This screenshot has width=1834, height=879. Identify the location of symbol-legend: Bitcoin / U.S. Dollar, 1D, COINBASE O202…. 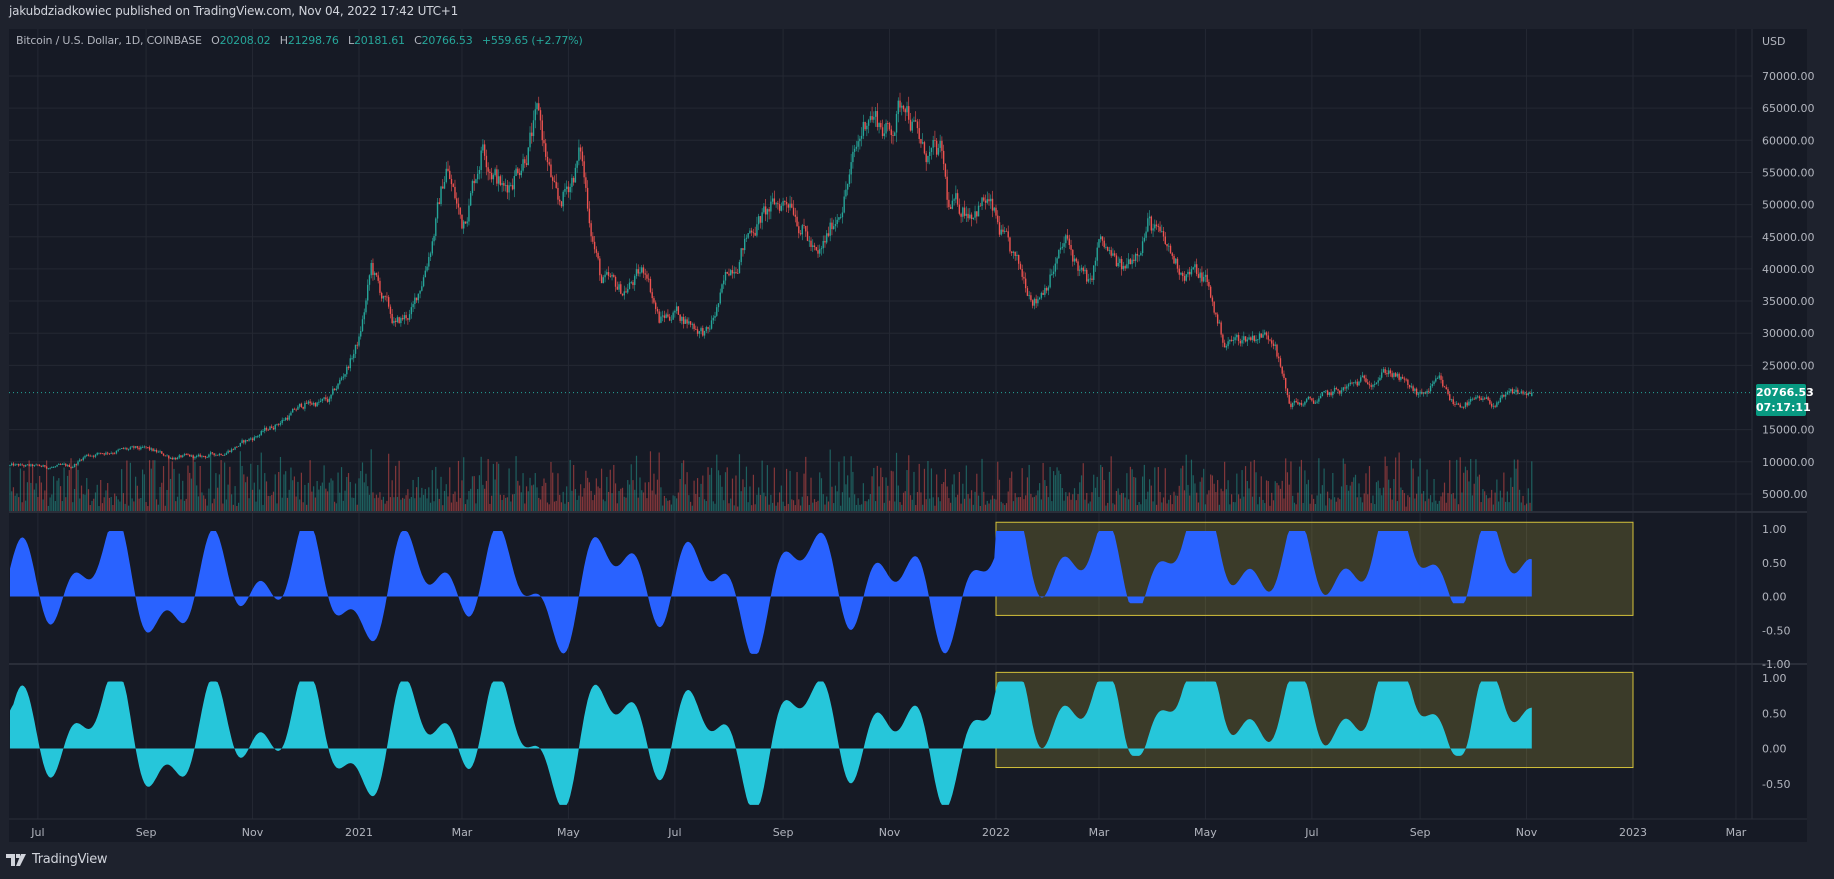
(299, 40).